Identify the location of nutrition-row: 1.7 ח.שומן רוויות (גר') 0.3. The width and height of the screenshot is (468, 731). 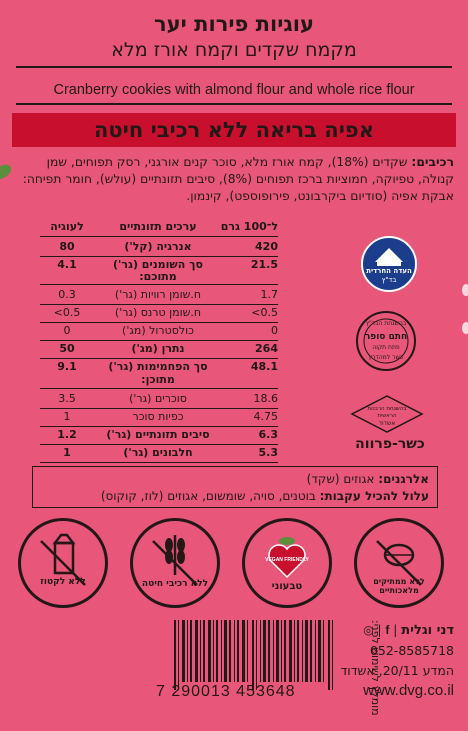
(159, 296).